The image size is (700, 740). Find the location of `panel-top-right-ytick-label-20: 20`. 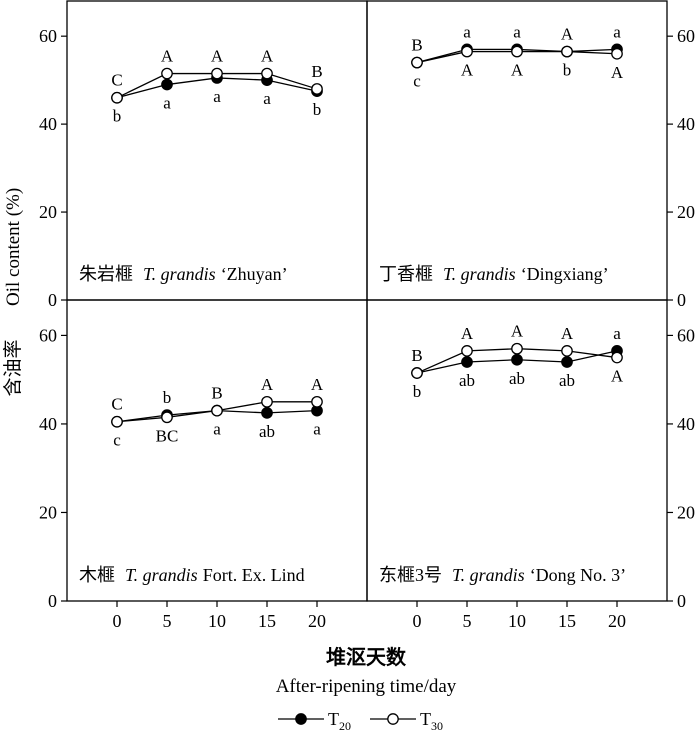

panel-top-right-ytick-label-20: 20 is located at coordinates (686, 212).